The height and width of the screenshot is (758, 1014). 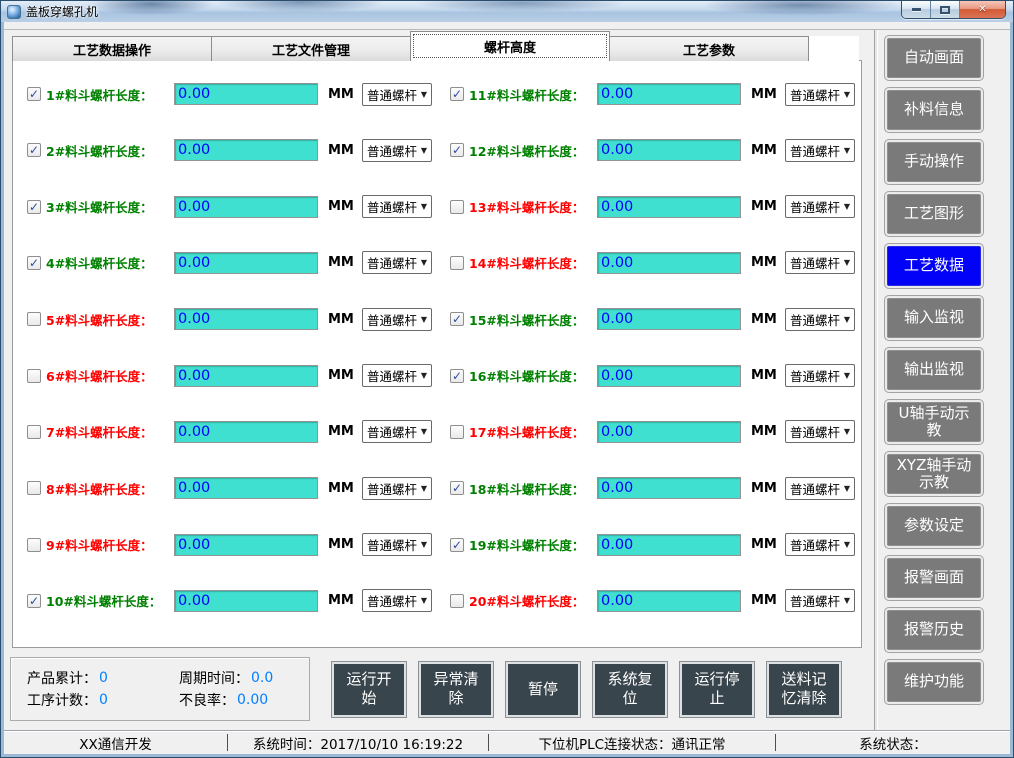 What do you see at coordinates (630, 689) in the screenshot?
I see `system-reset-button: 系统复位` at bounding box center [630, 689].